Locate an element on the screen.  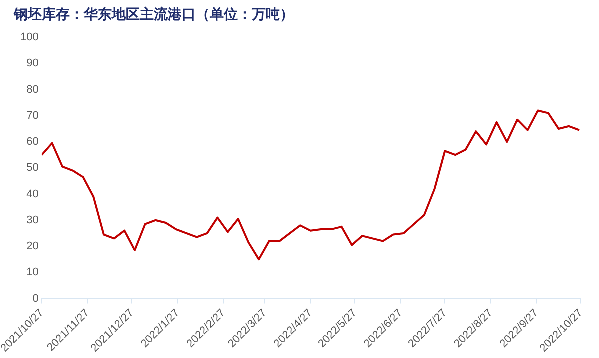
chart-title: 钢坯库存：华东地区主流港口（单位：万吨） is located at coordinates (154, 15).